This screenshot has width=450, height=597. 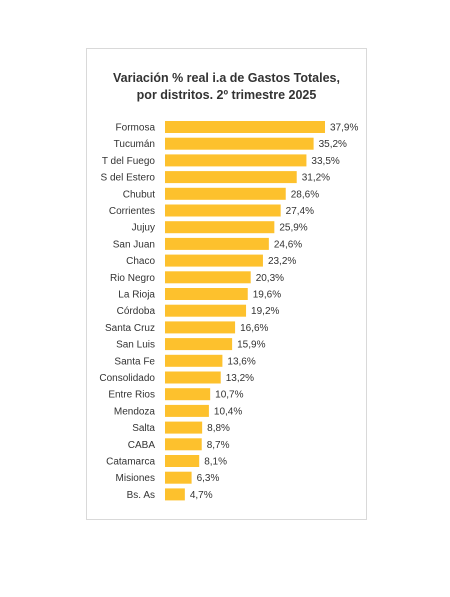 I want to click on value-label: 10,7%, so click(x=229, y=395).